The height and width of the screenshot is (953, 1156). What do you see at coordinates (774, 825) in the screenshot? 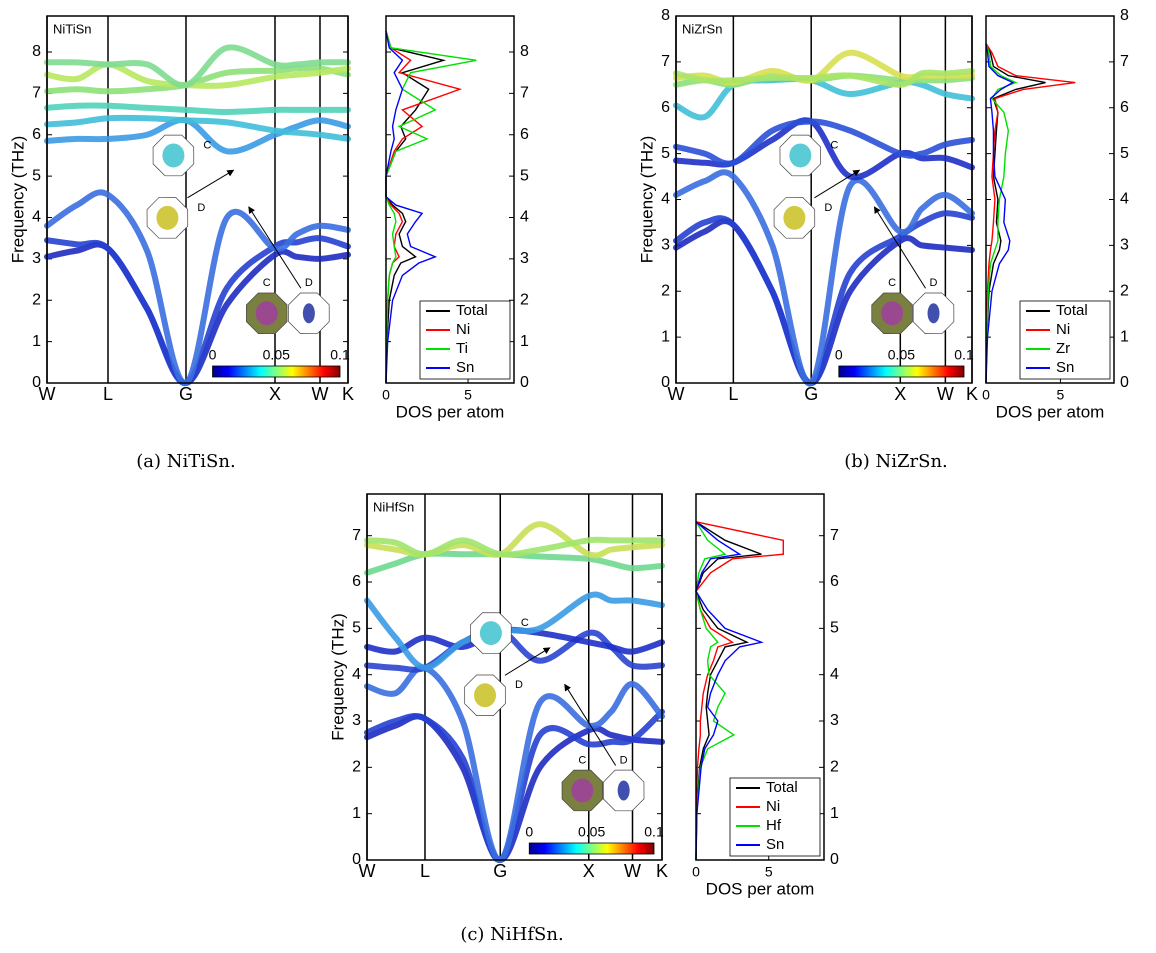
I see `legend-label: Hf` at bounding box center [774, 825].